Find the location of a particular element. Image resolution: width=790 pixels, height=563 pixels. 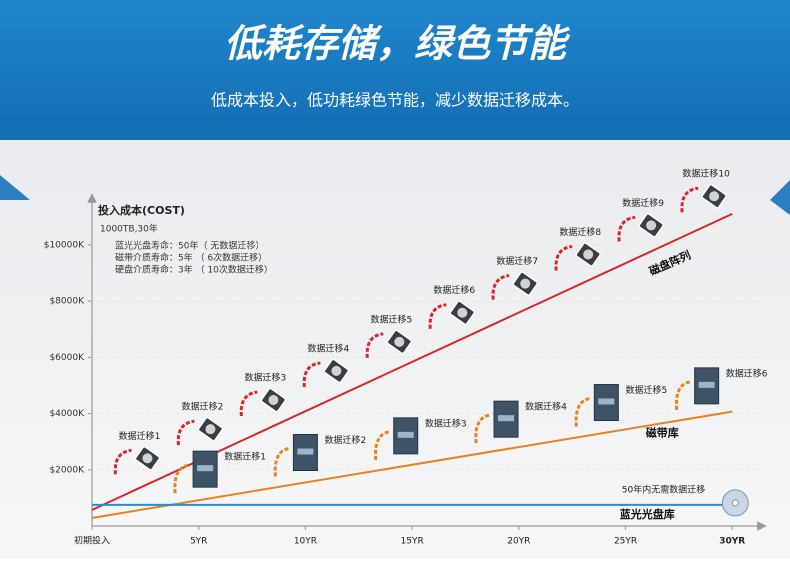

x-tick-label: 10YR is located at coordinates (305, 542).